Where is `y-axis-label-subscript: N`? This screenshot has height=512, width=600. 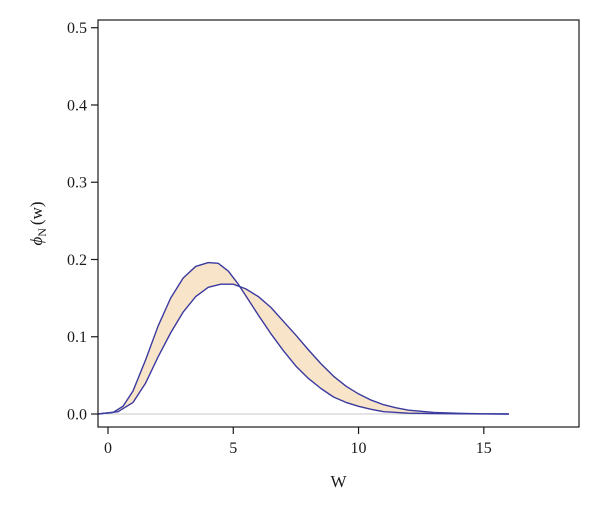
y-axis-label-subscript: N is located at coordinates (42, 232).